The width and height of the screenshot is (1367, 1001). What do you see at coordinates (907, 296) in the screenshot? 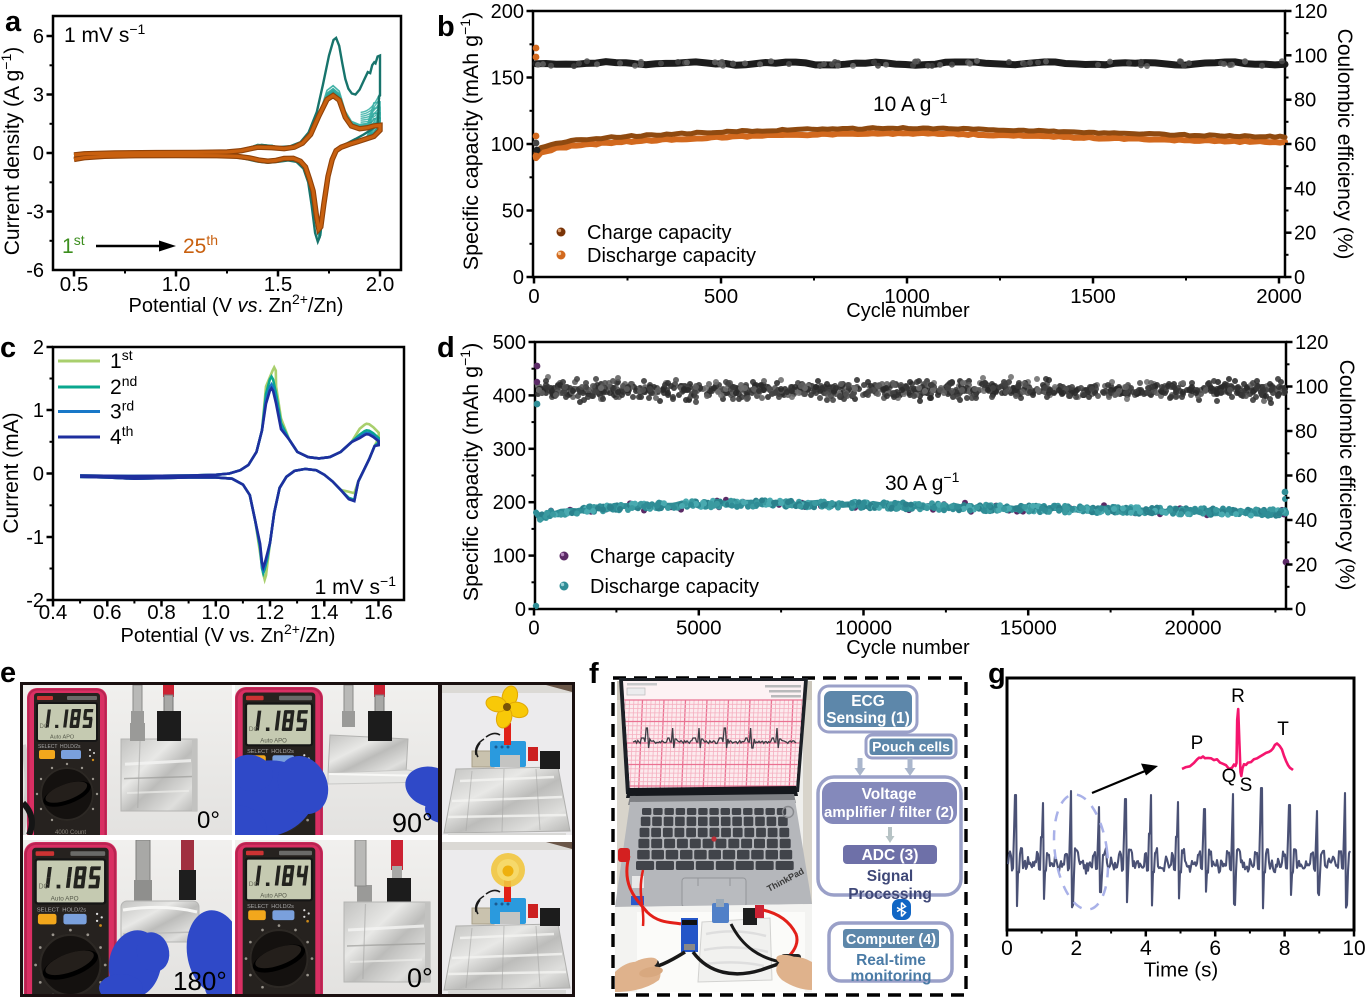
I see `svg-text: 1000` at bounding box center [907, 296].